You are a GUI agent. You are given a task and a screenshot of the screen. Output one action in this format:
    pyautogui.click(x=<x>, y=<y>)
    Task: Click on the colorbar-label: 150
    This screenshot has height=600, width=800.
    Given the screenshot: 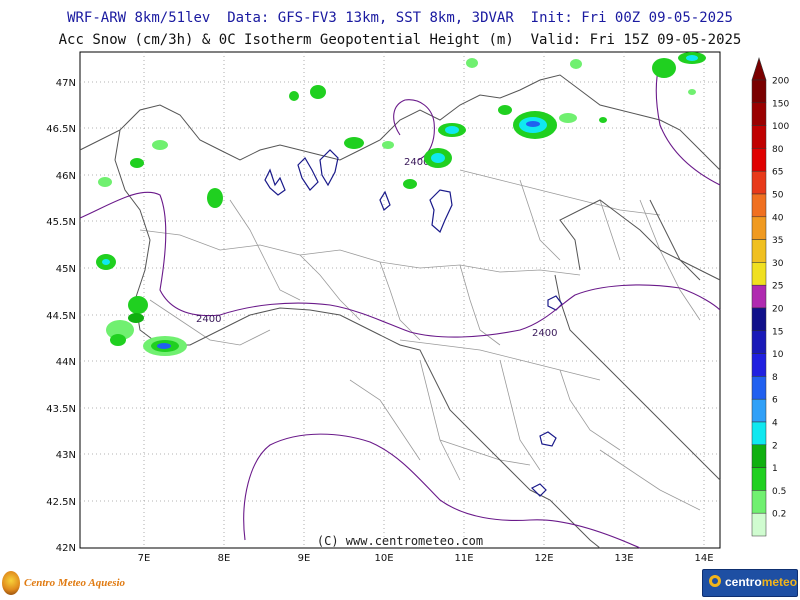 What is the action you would take?
    pyautogui.click(x=780, y=104)
    